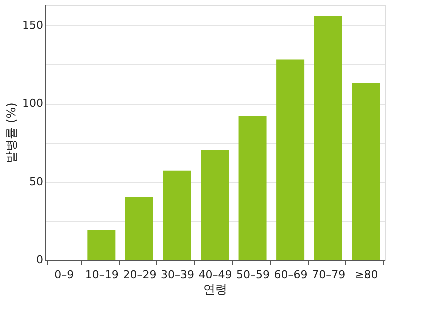 The height and width of the screenshot is (335, 446). I want to click on x-tick-label: 30–39, so click(177, 275).